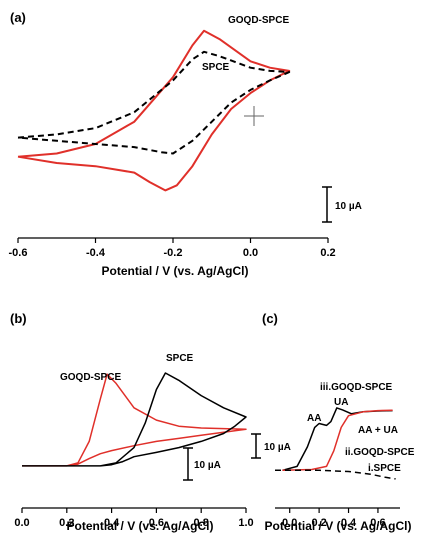 Image resolution: width=428 pixels, height=550 pixels. I want to click on panel-c-scale-label: 10 µA, so click(277, 447).